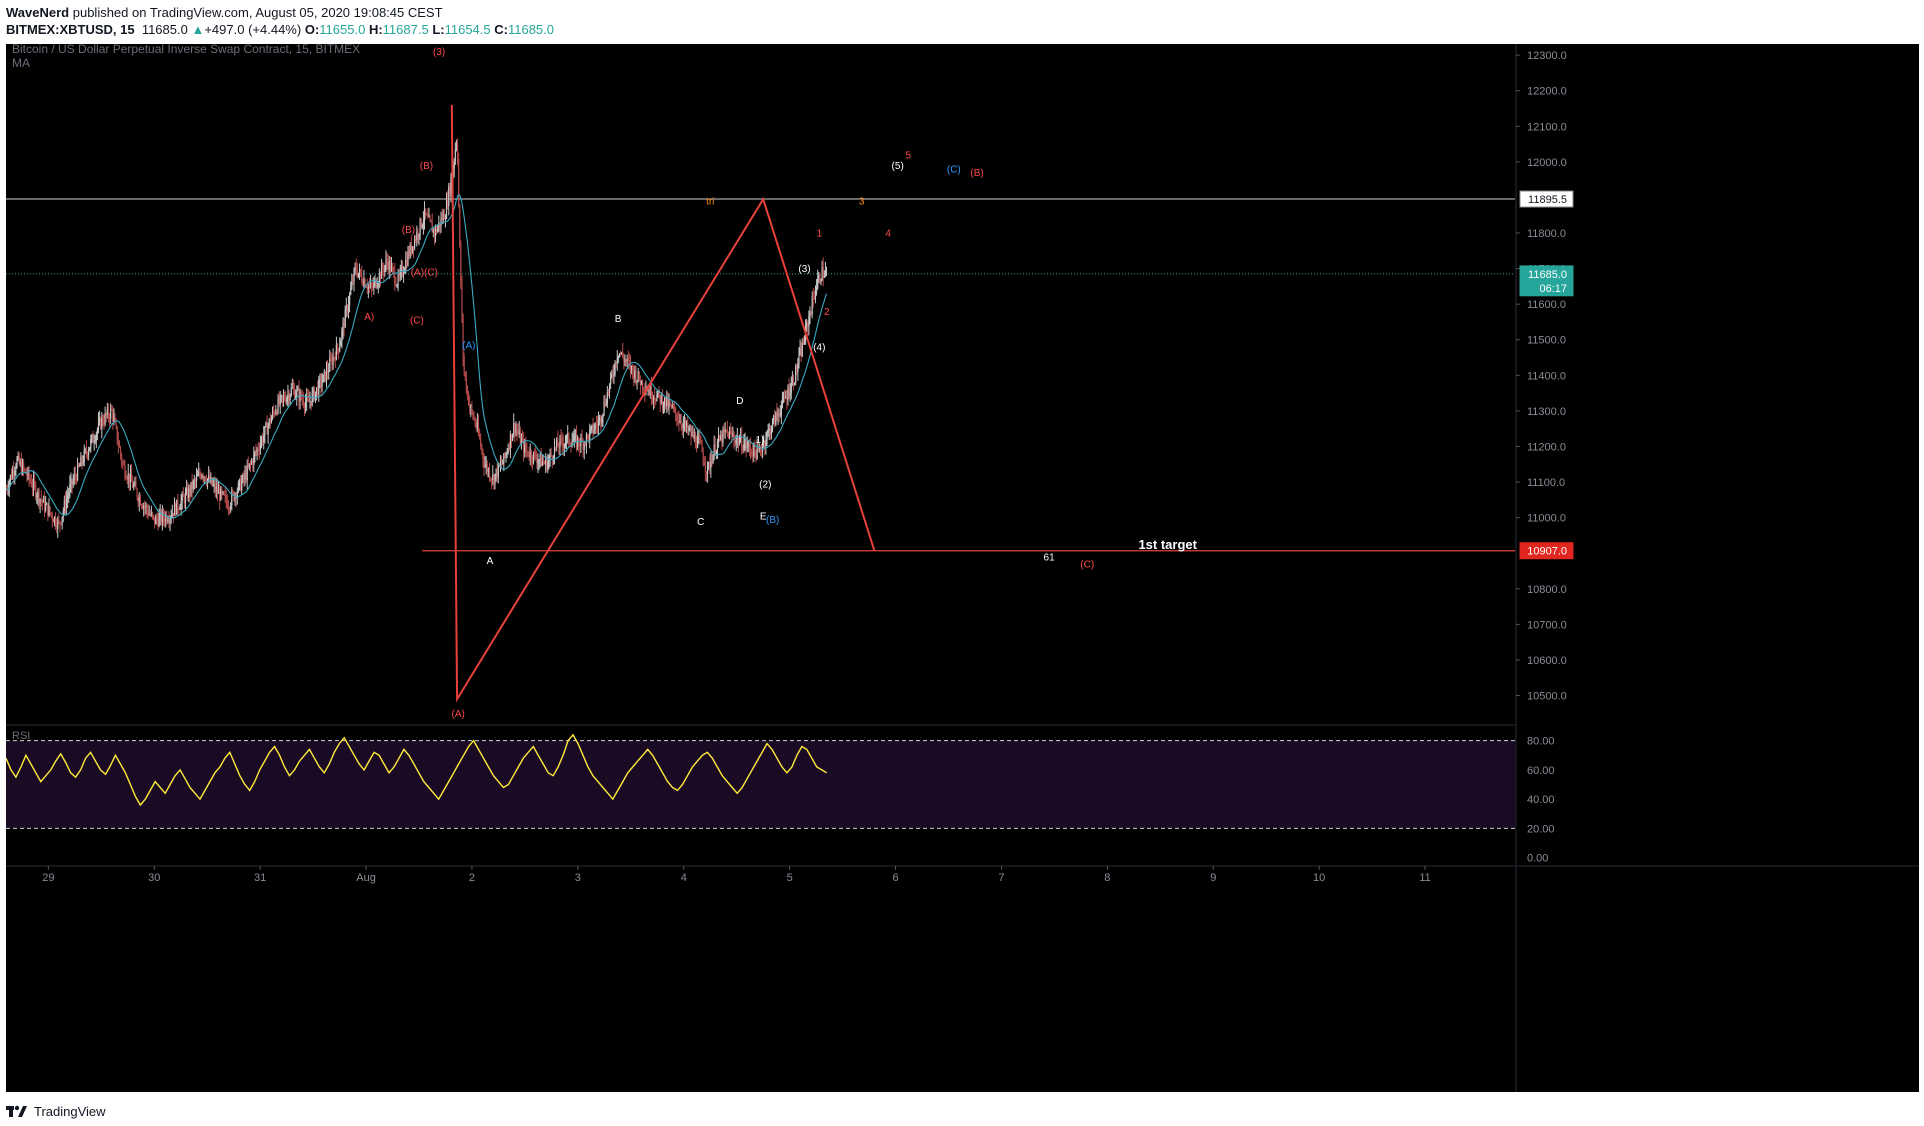 The width and height of the screenshot is (1924, 1126). Describe the element at coordinates (369, 317) in the screenshot. I see `wave-label: A)` at that location.